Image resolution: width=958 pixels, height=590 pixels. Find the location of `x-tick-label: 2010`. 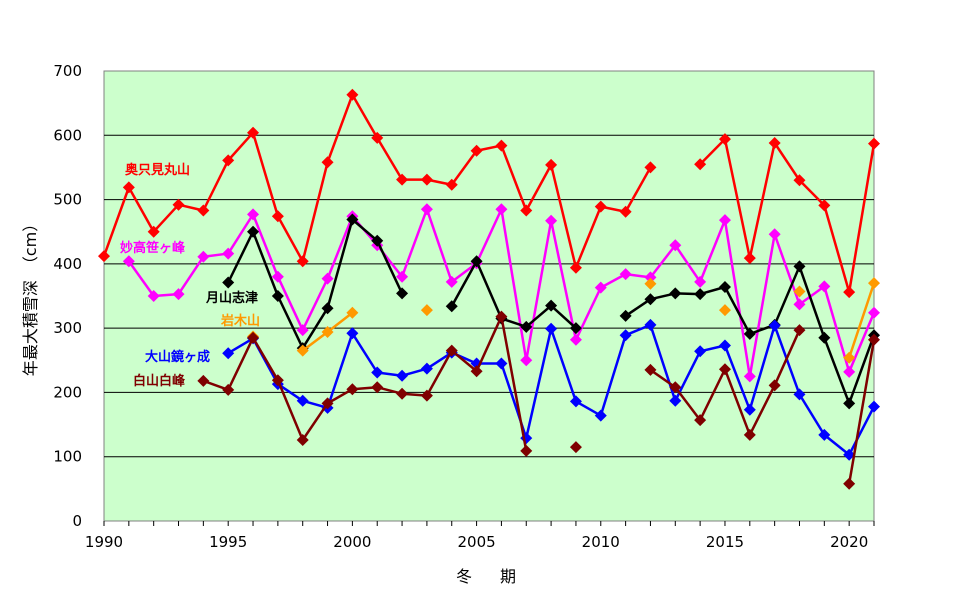

x-tick-label: 2010 is located at coordinates (601, 542).